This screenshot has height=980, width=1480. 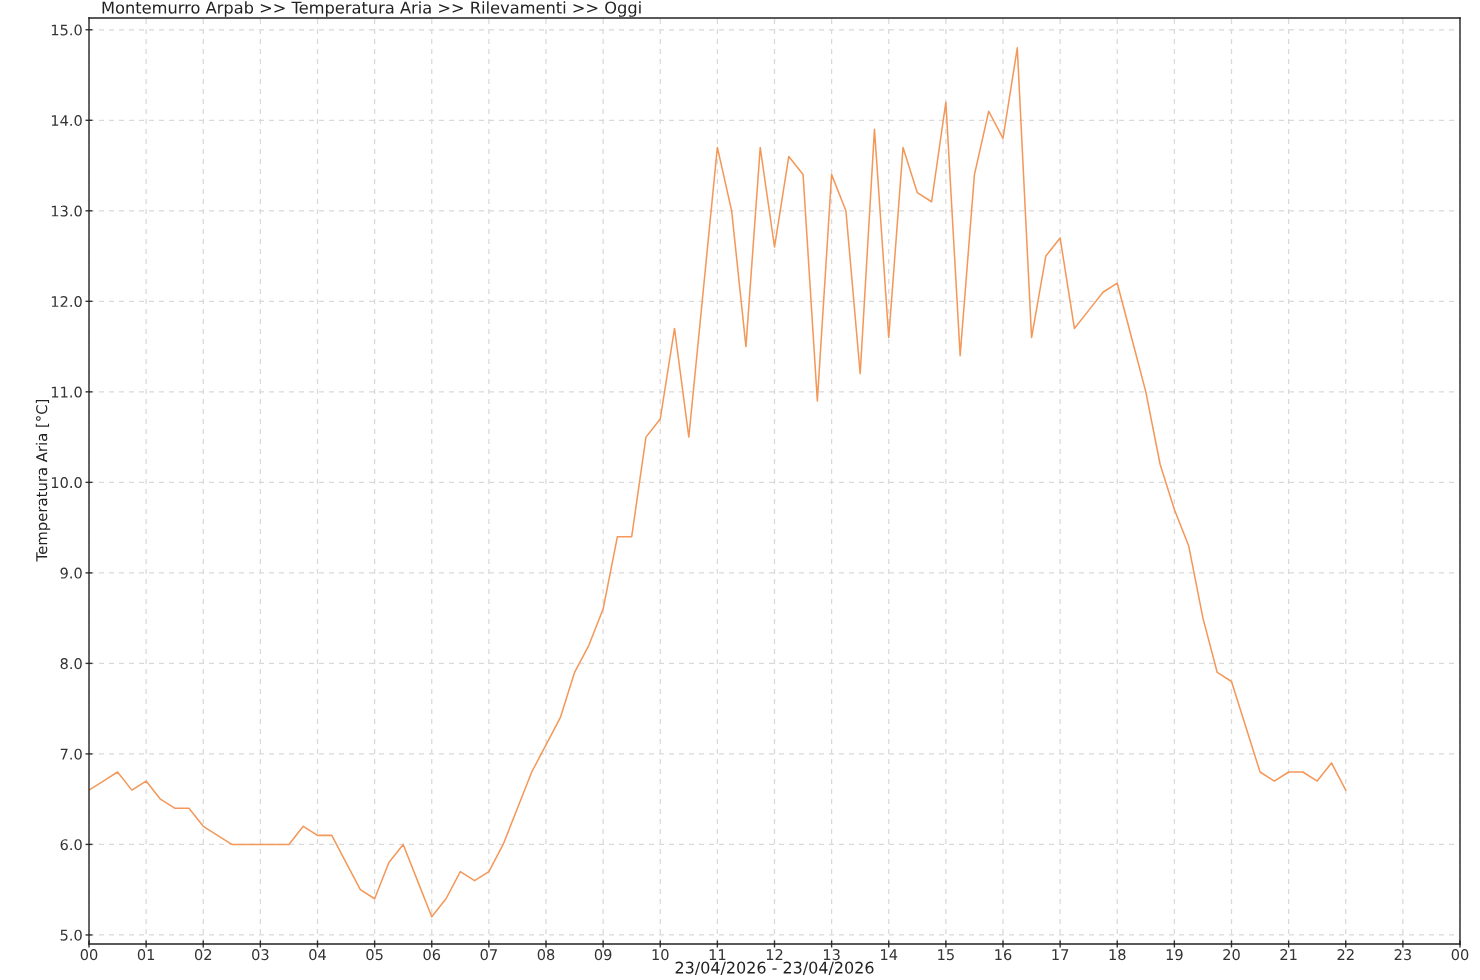 I want to click on y-tick-label: 6.0, so click(x=71, y=845).